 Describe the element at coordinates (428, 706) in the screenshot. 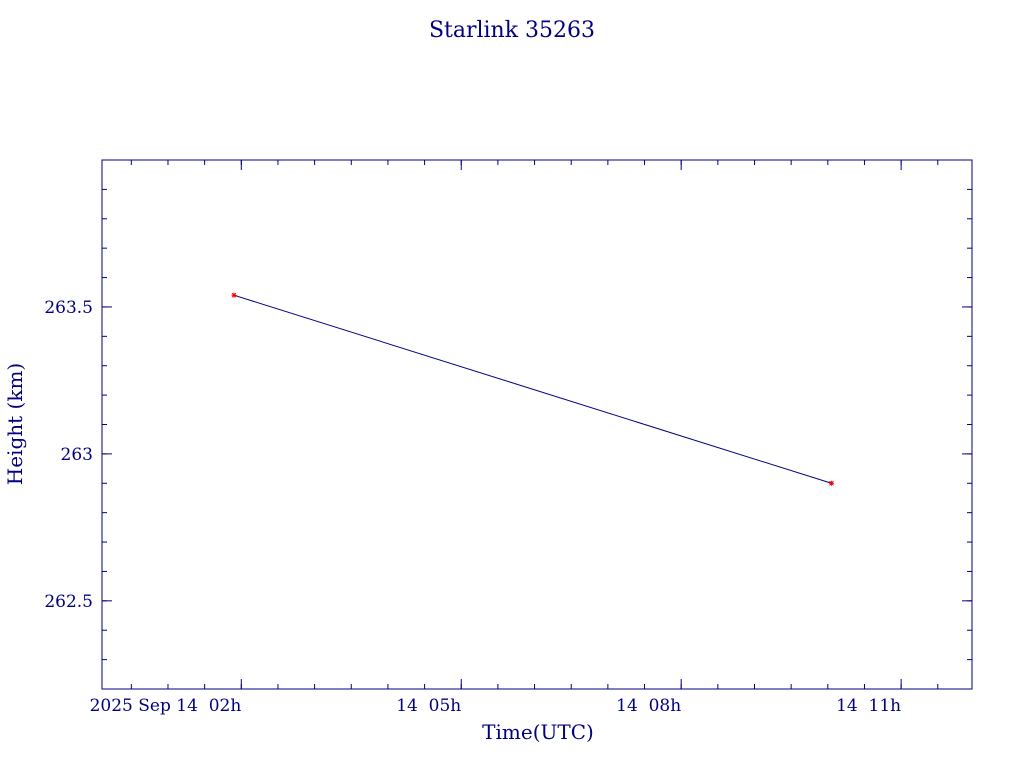

I see `x-tick-label: 14 05h` at that location.